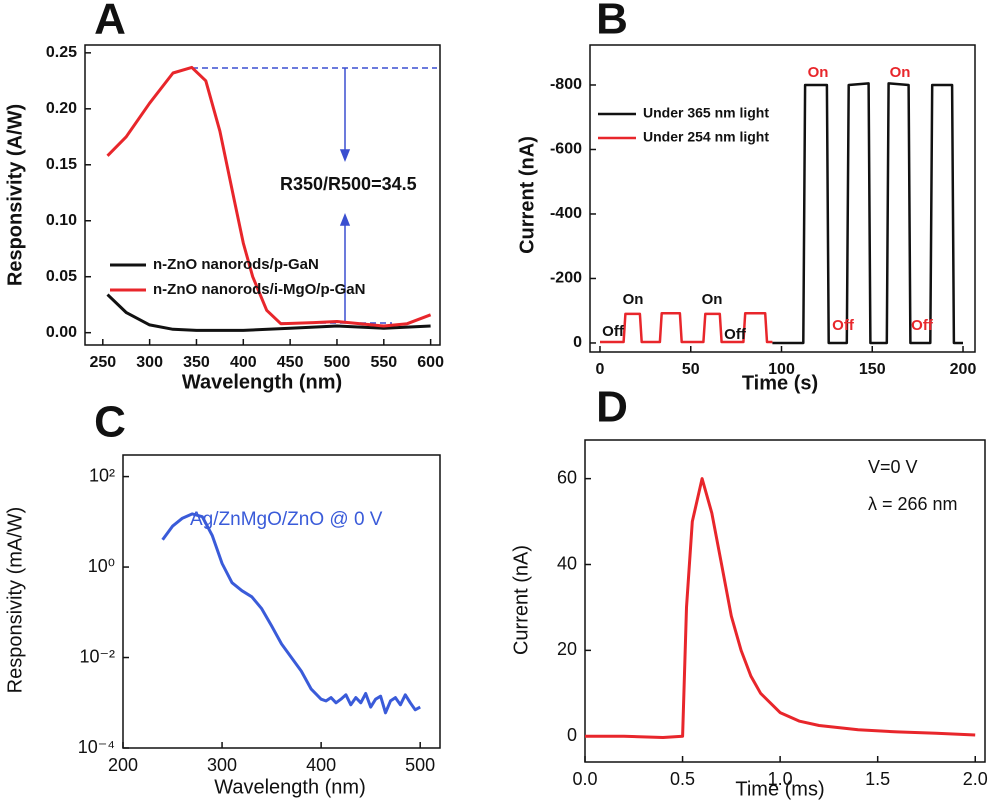 The width and height of the screenshot is (1000, 808). I want to click on legend-label: Under 254 nm light, so click(706, 137).